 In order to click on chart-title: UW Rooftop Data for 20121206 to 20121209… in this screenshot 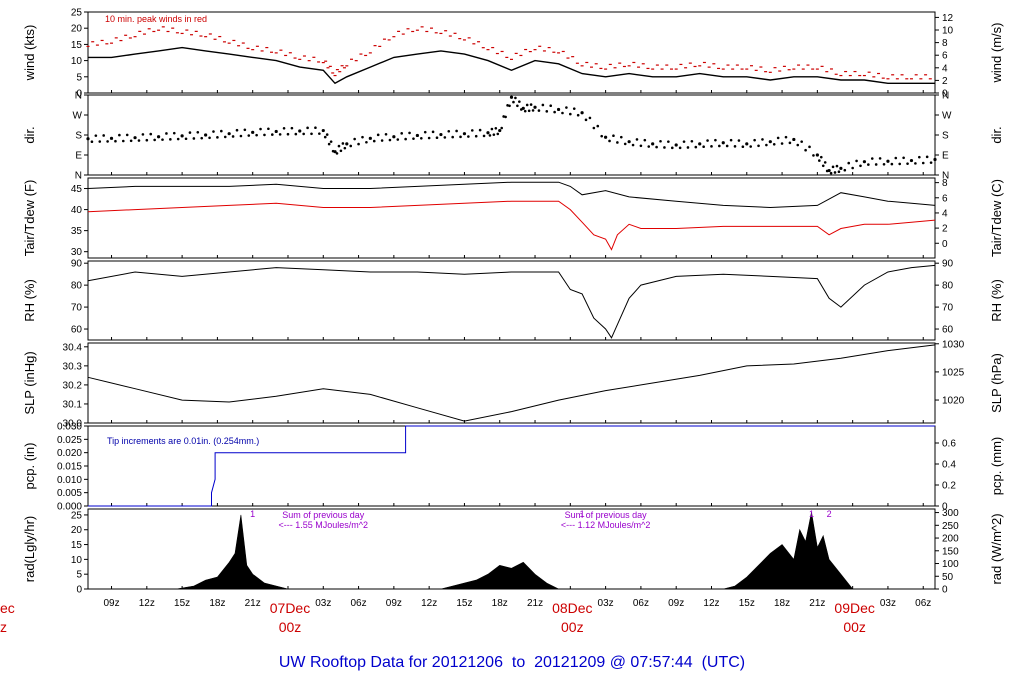, I will do `click(512, 662)`.